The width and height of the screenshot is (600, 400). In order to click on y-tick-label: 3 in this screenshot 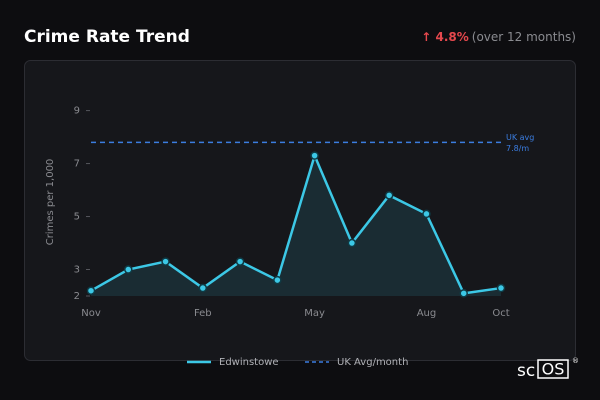, I will do `click(77, 270)`.